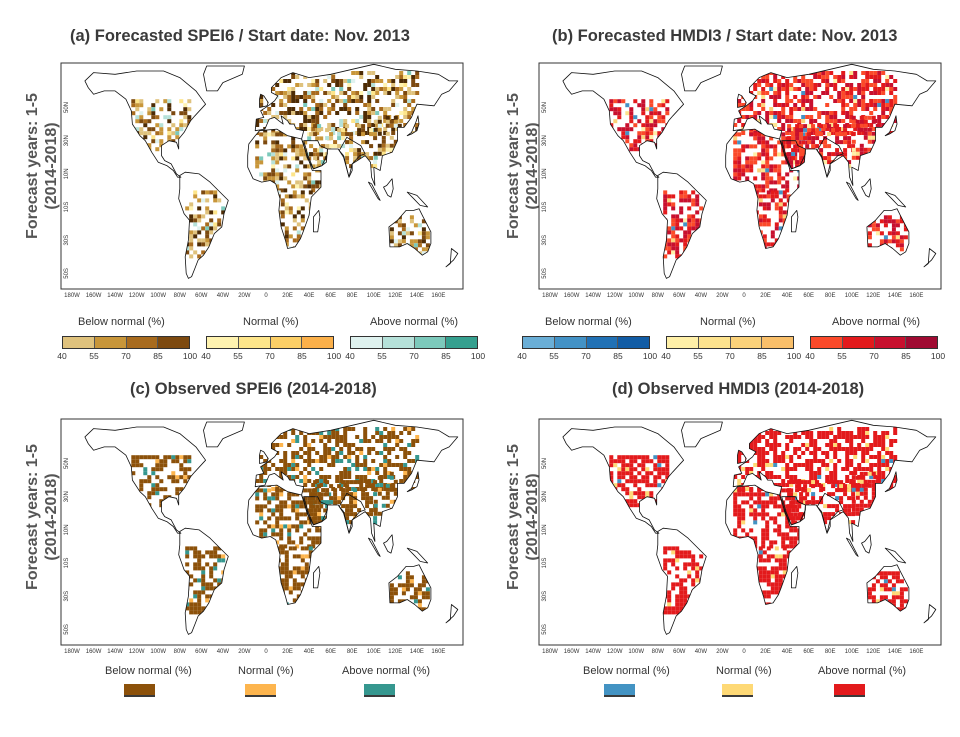  I want to click on coastline-borneo, so click(388, 544).